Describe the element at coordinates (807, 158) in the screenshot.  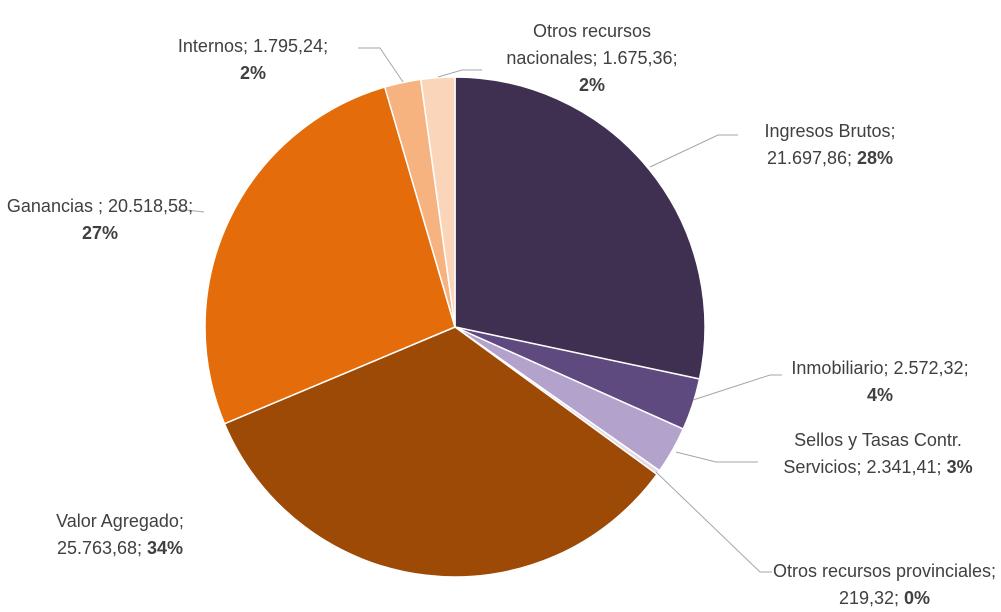
I see `value-label: 21.697,86` at that location.